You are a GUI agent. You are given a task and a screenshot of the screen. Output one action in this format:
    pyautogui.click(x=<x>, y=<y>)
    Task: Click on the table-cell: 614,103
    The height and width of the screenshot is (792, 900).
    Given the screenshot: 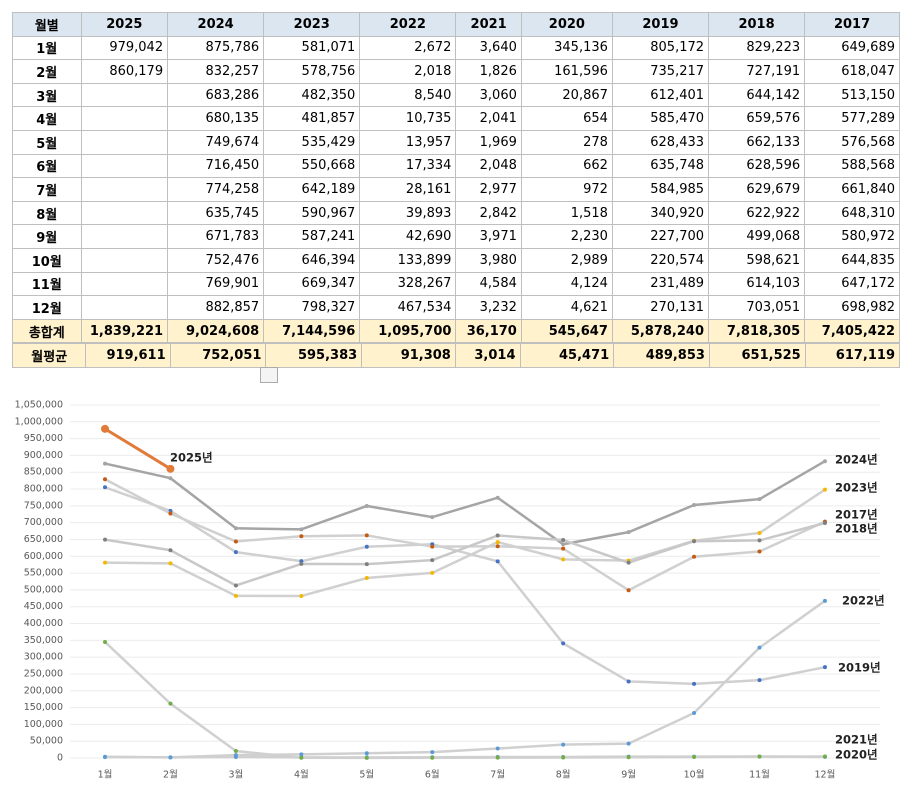 What is the action you would take?
    pyautogui.click(x=757, y=284)
    